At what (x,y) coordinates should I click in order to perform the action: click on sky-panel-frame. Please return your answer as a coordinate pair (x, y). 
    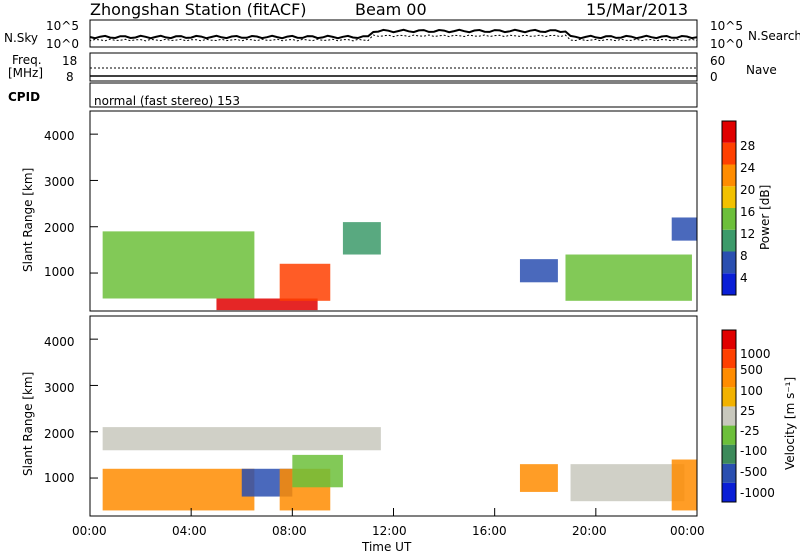
    Looking at the image, I should click on (393, 33).